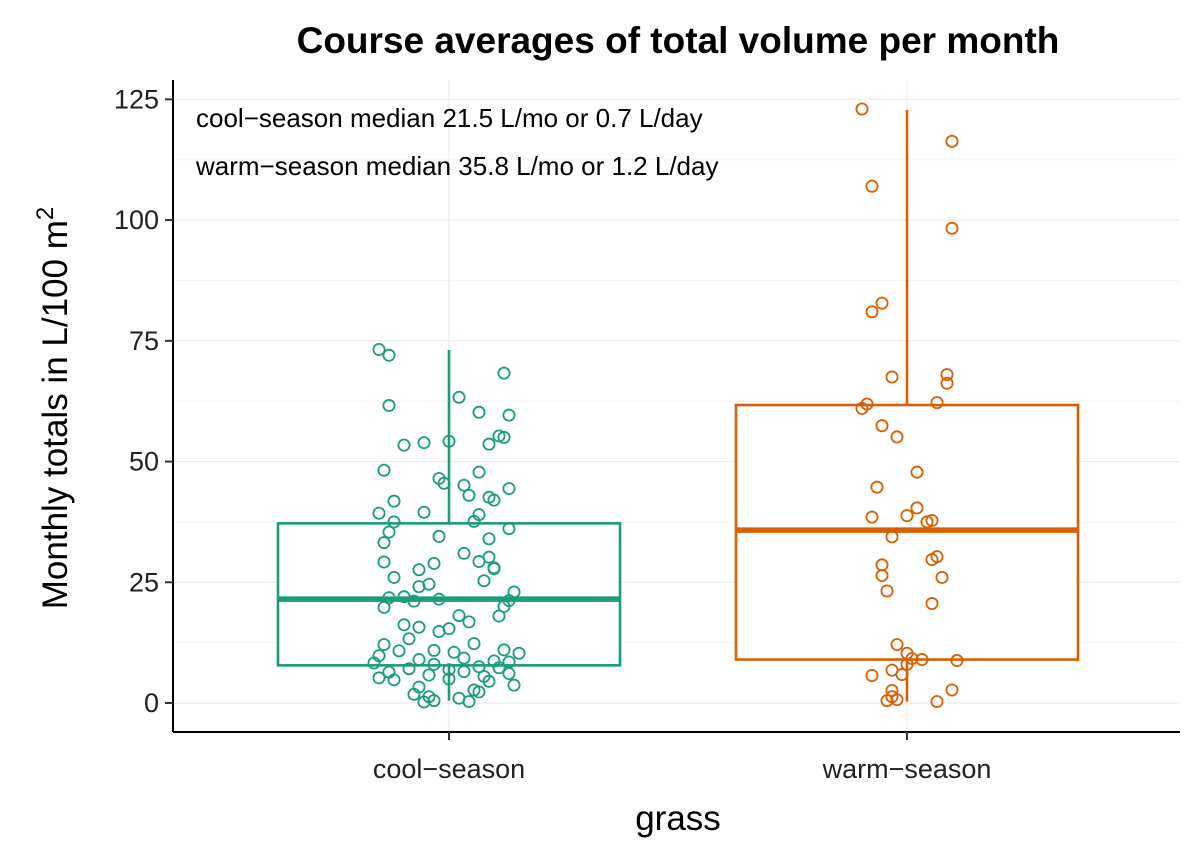 The image size is (1200, 855). I want to click on y-tick-label: 25, so click(144, 582).